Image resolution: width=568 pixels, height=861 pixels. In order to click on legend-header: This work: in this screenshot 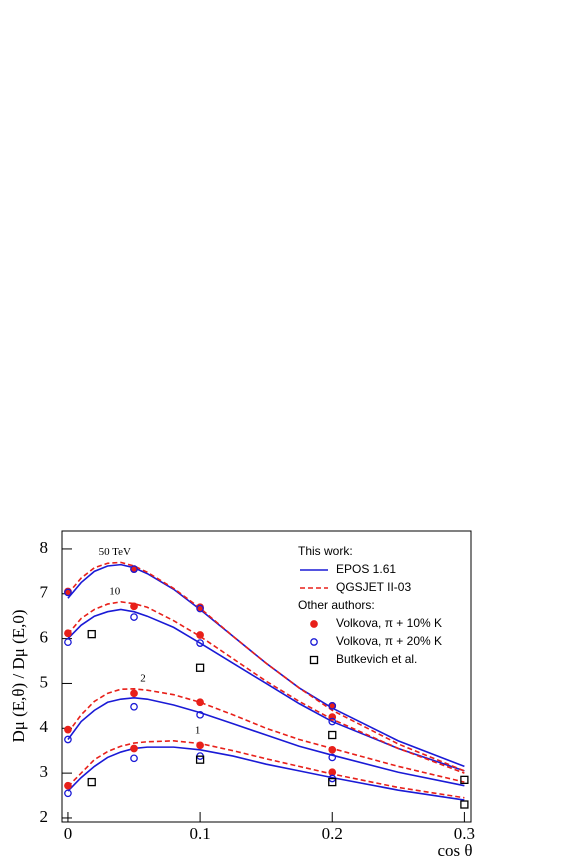, I will do `click(325, 551)`.